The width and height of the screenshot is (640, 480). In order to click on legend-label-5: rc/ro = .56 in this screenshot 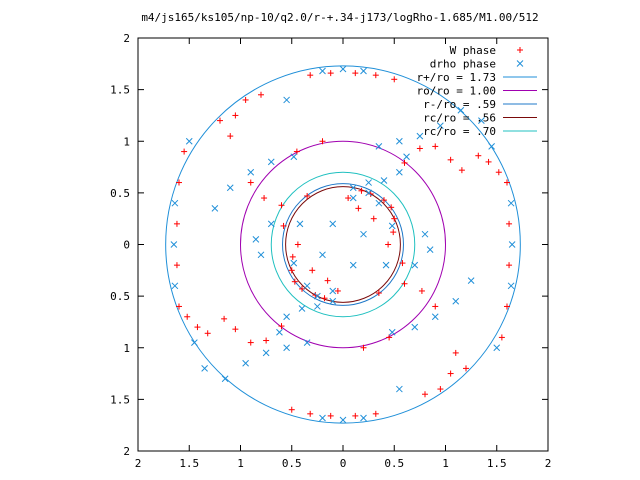, I will do `click(459, 118)`.